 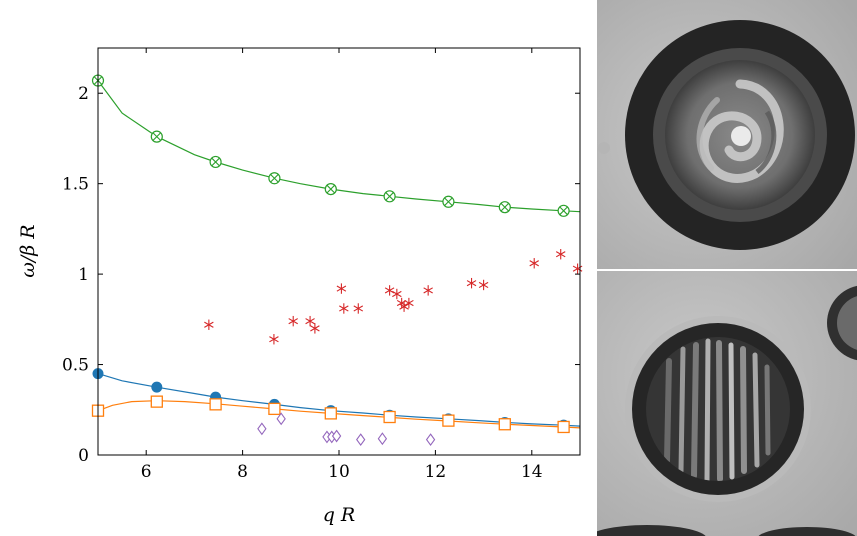 What do you see at coordinates (83, 456) in the screenshot?
I see `y-tick-label: 0` at bounding box center [83, 456].